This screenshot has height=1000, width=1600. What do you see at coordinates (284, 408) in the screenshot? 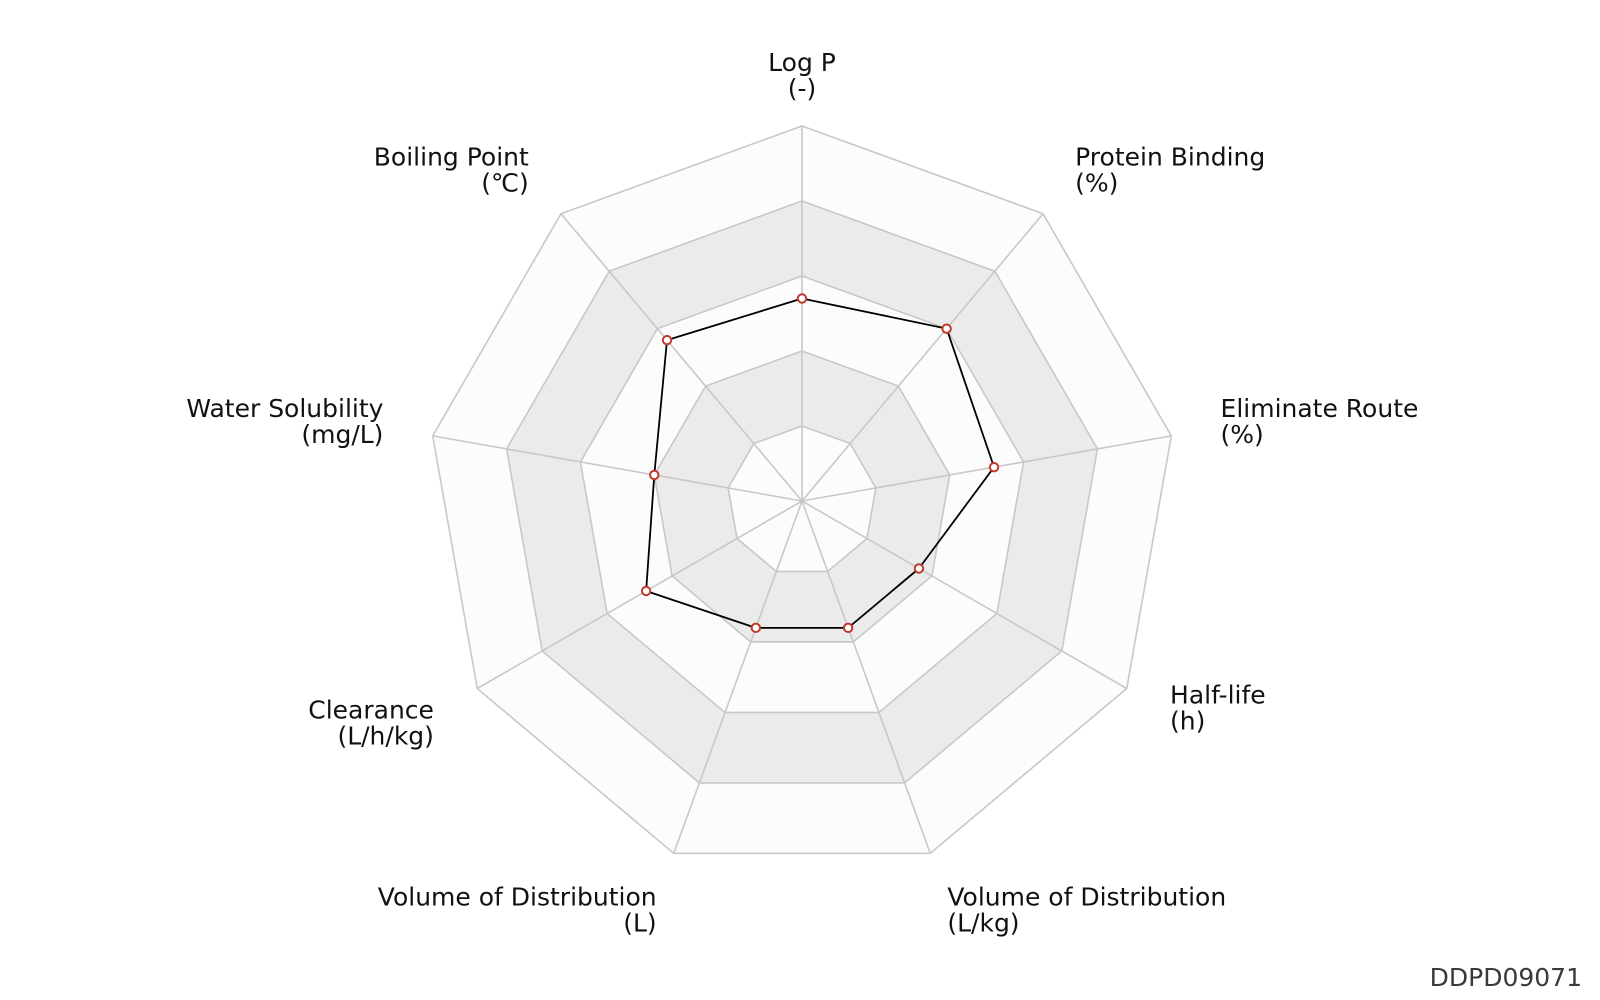
I see `axis-name: Water Solubility` at bounding box center [284, 408].